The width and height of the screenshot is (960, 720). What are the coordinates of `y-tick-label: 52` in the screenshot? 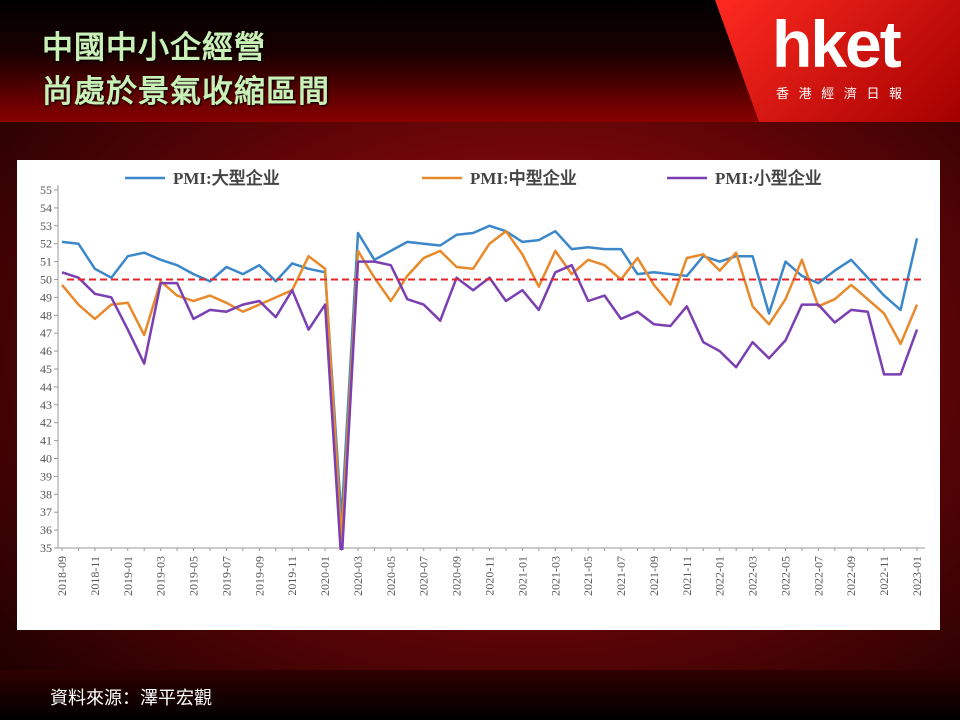 It's located at (46, 244).